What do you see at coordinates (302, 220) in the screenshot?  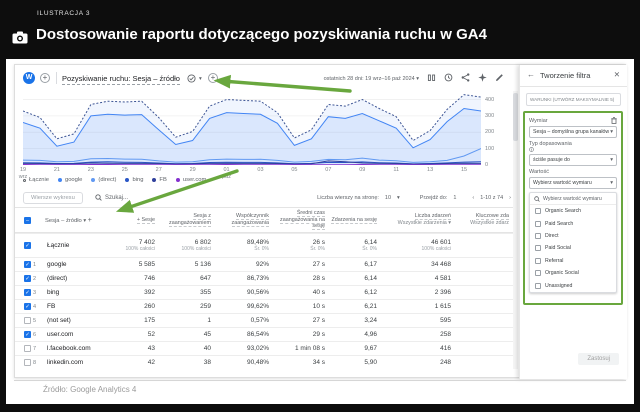 I see `column-header: Średni czas zaangażowania na sesję` at bounding box center [302, 220].